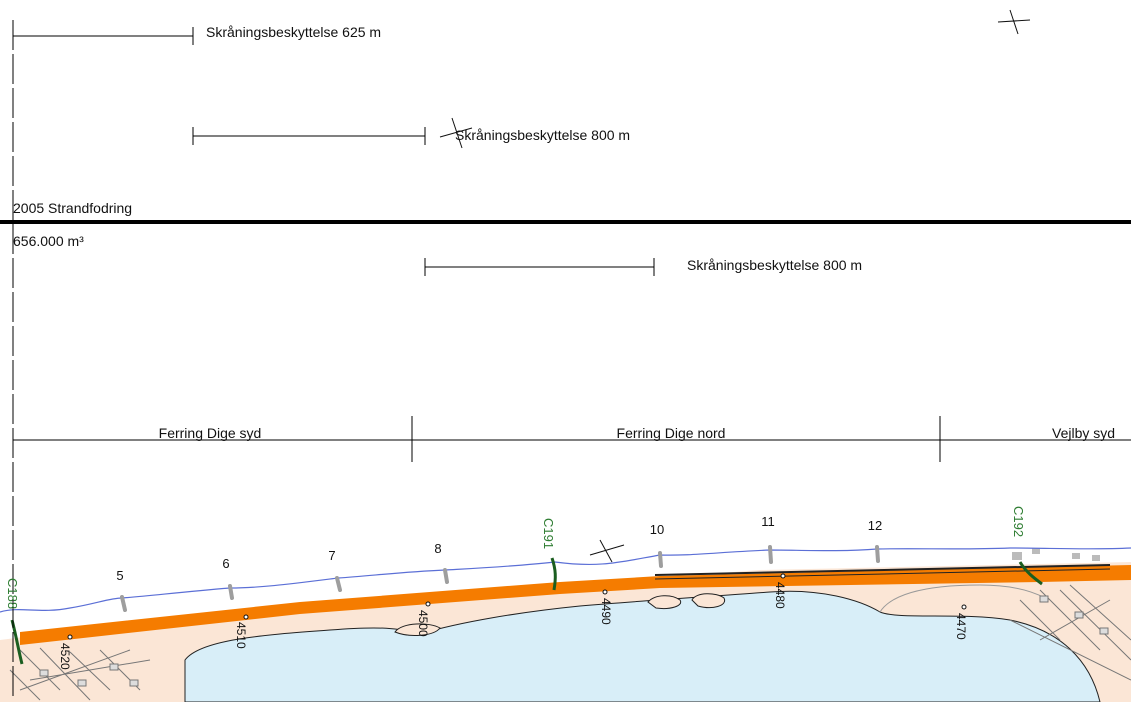  Describe the element at coordinates (12, 593) in the screenshot. I see `marker-label-c188: C188` at that location.